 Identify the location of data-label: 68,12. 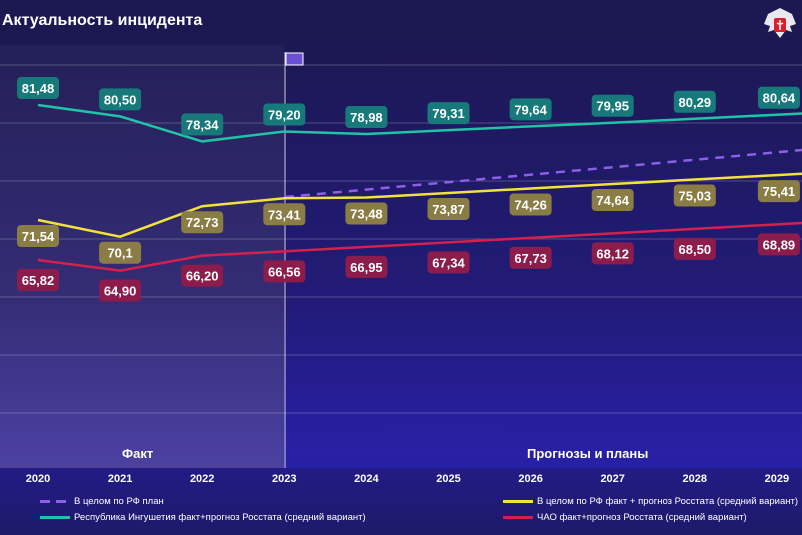
(612, 253).